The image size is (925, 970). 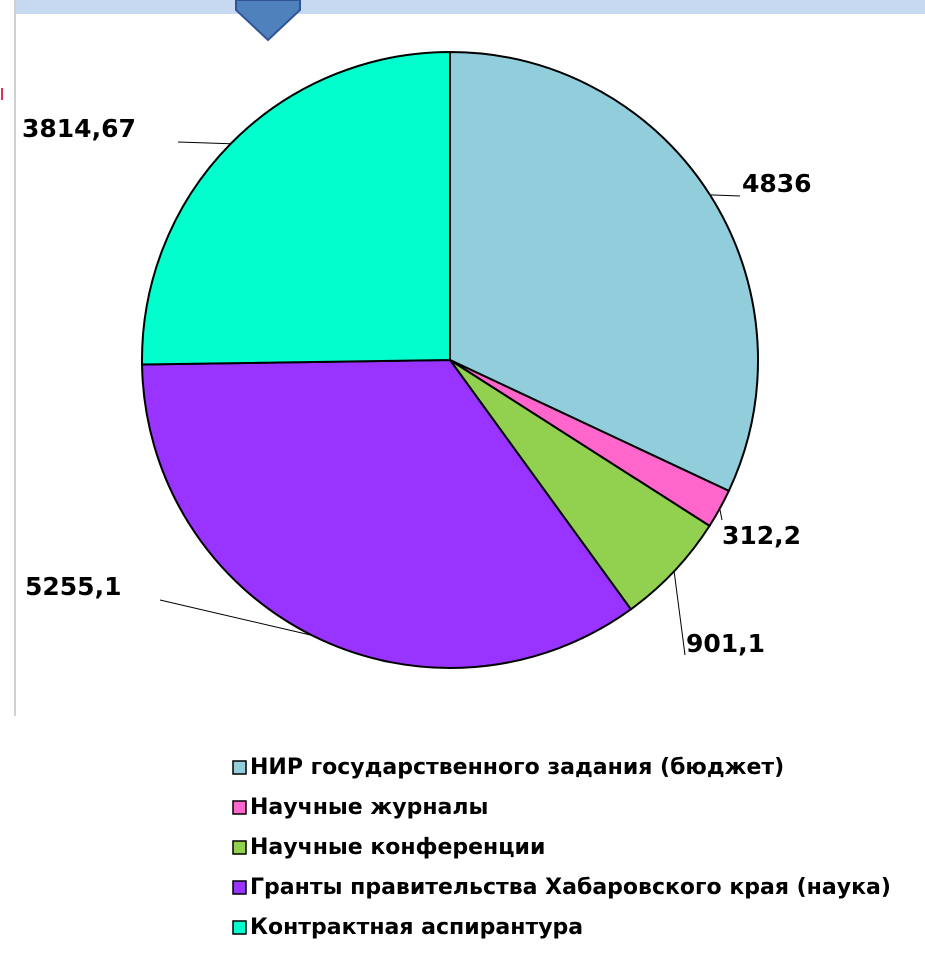 What do you see at coordinates (296, 208) in the screenshot?
I see `pie-slice` at bounding box center [296, 208].